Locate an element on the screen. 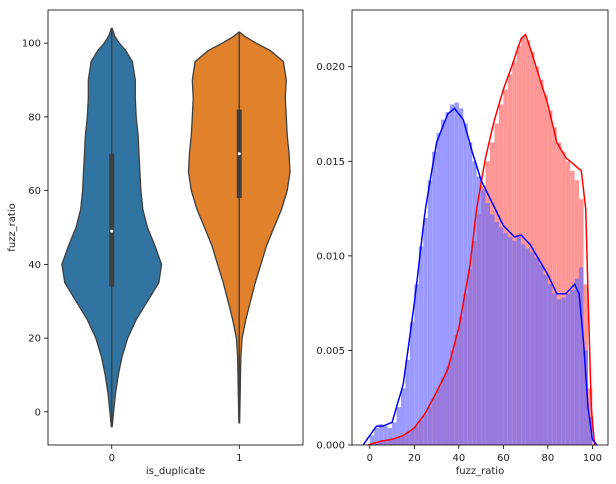 This screenshot has height=484, width=616. distribution-x-tick-label: 20 is located at coordinates (414, 458).